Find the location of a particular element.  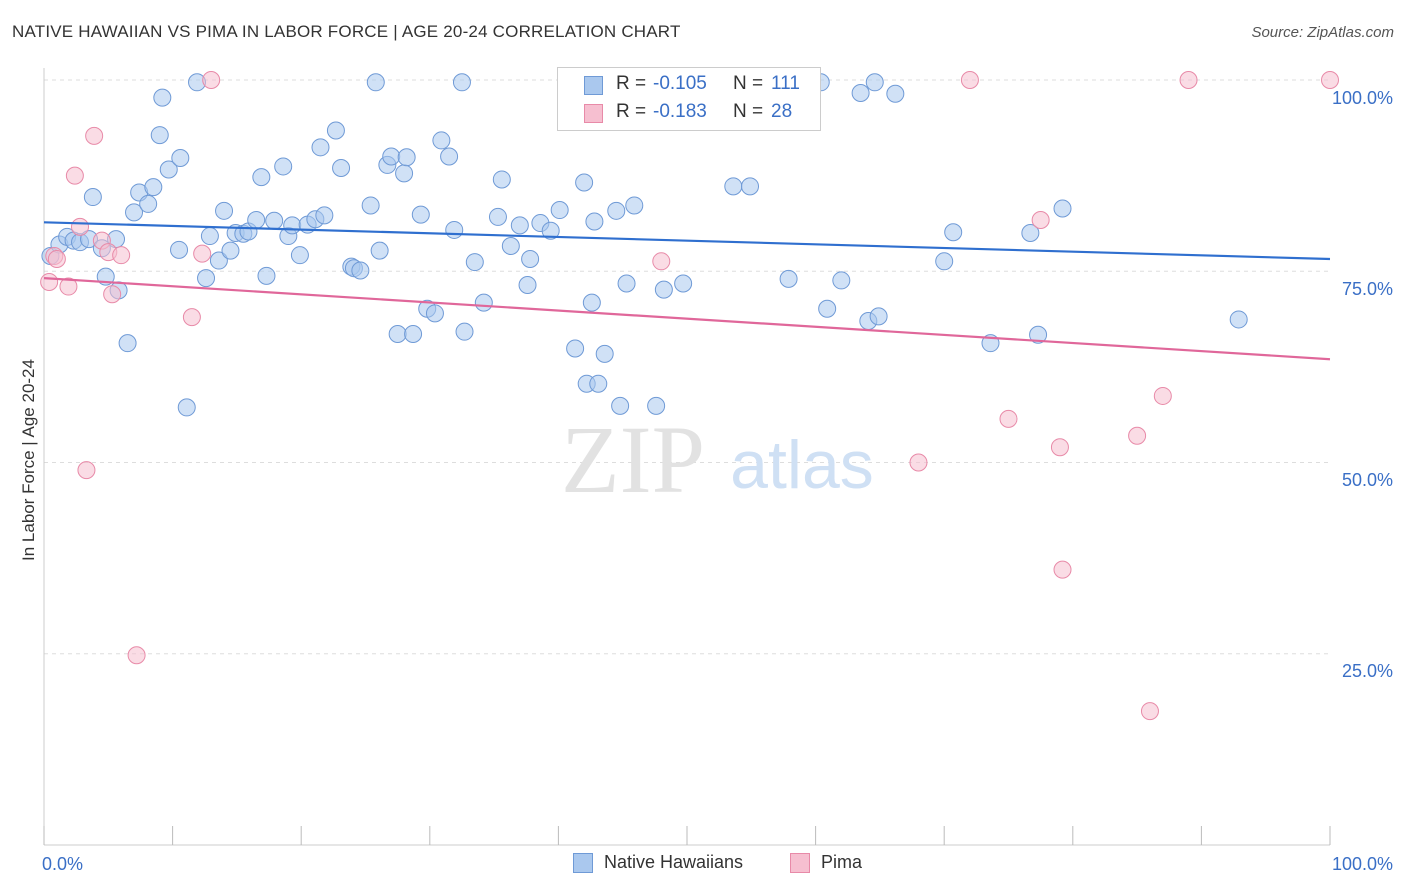

legend-swatch-pink is located at coordinates (593, 113).